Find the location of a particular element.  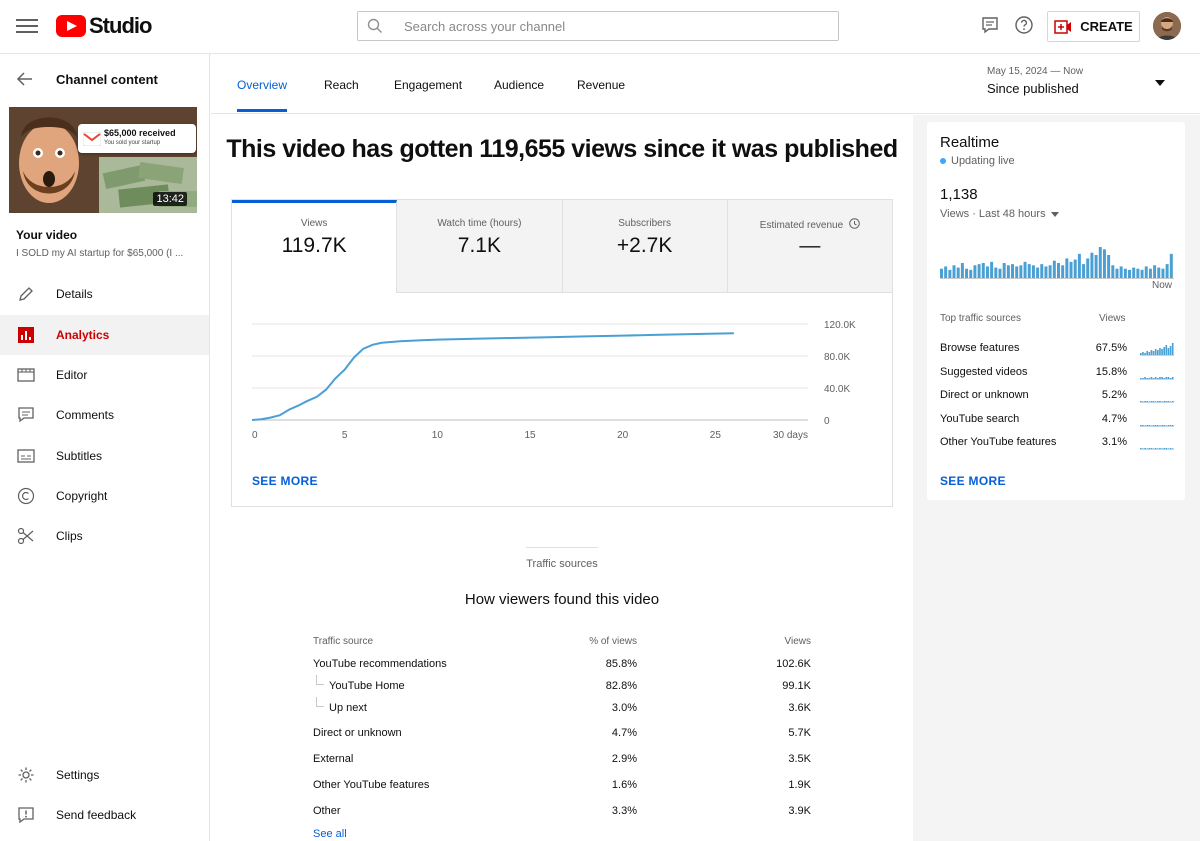

sidebar-item-comments: Comments is located at coordinates (104, 415).